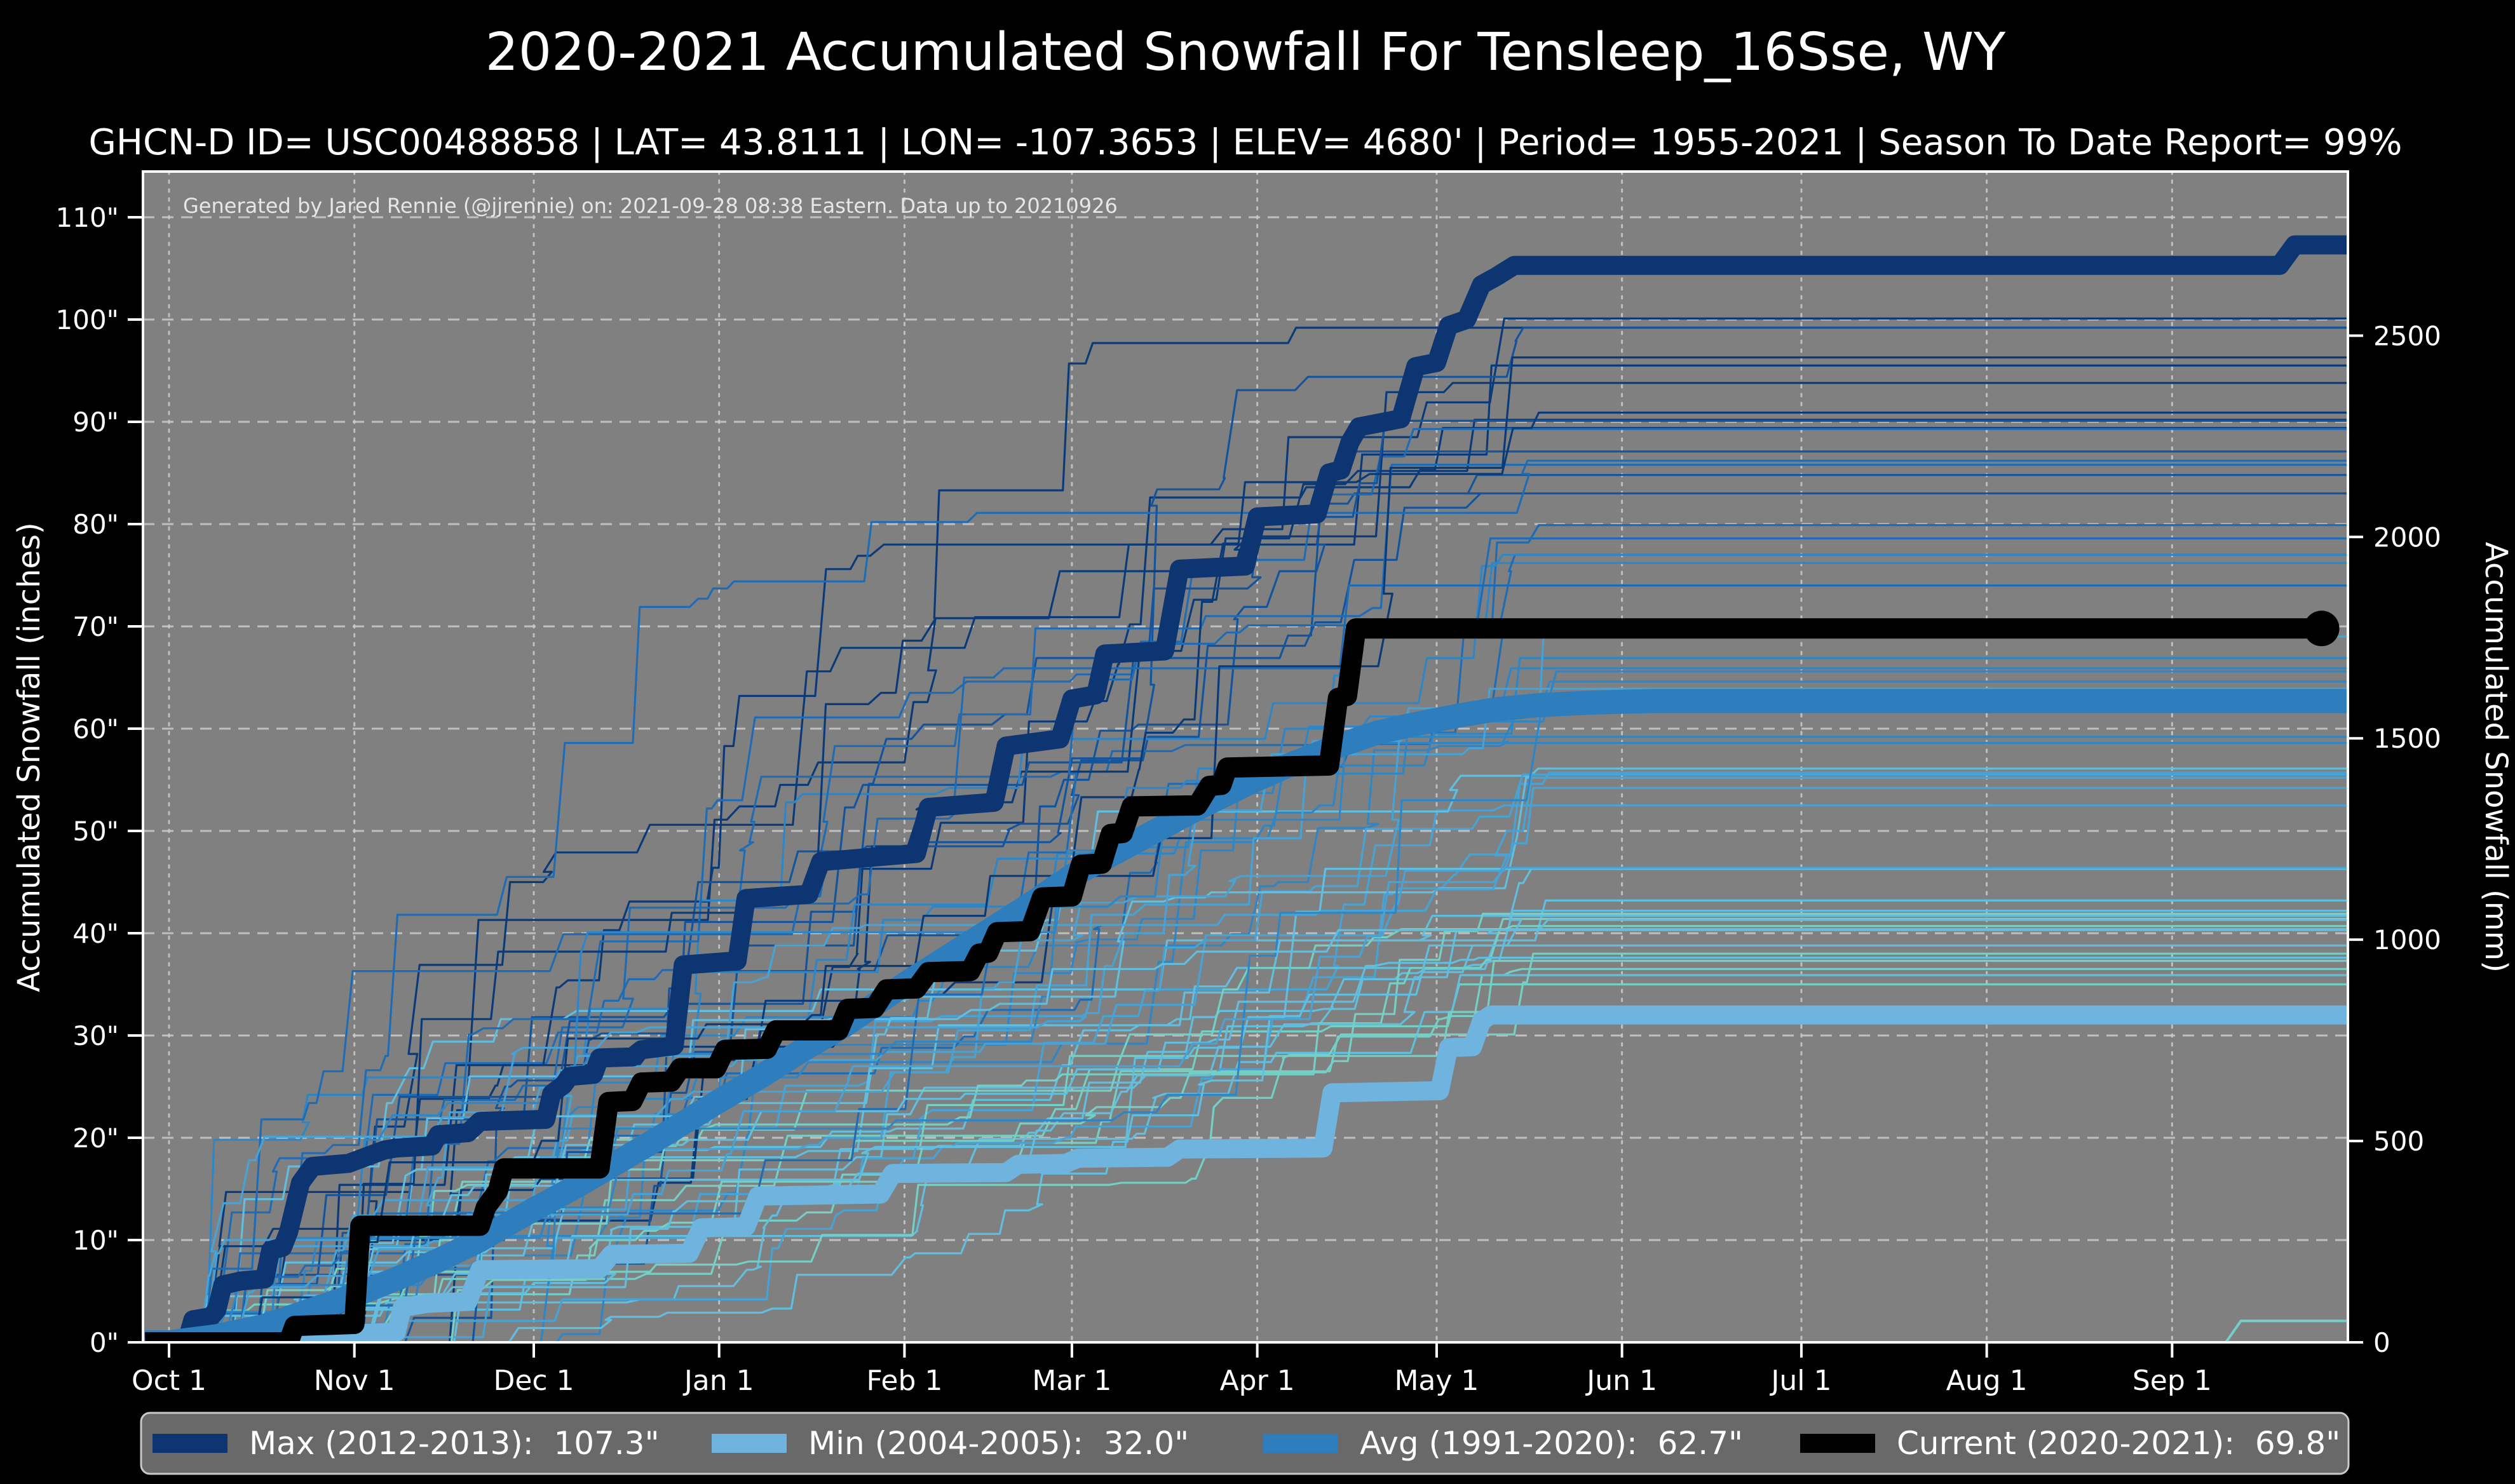 The width and height of the screenshot is (2515, 1484). What do you see at coordinates (169, 1381) in the screenshot?
I see `x-tick-label: Oct 1` at bounding box center [169, 1381].